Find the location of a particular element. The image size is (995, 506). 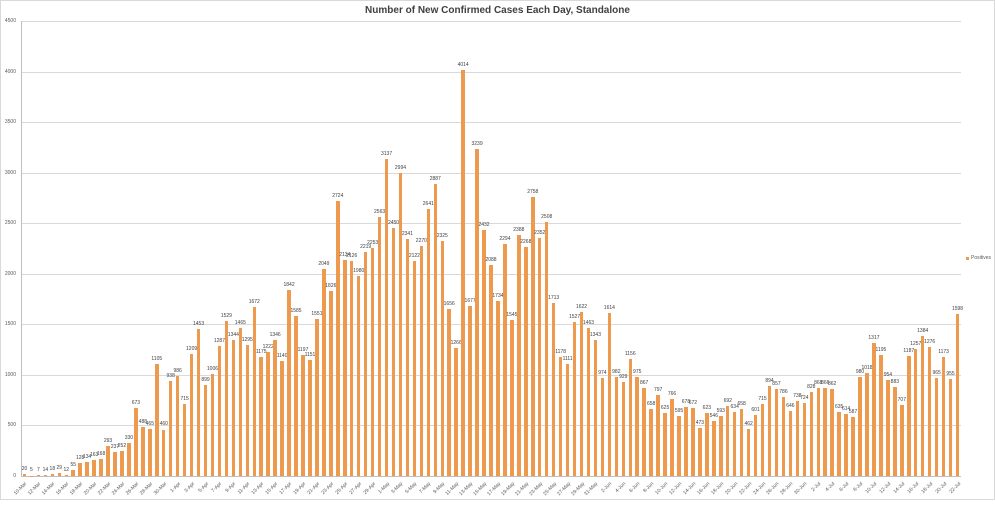

bar-value-label: 587 is located at coordinates (853, 411).